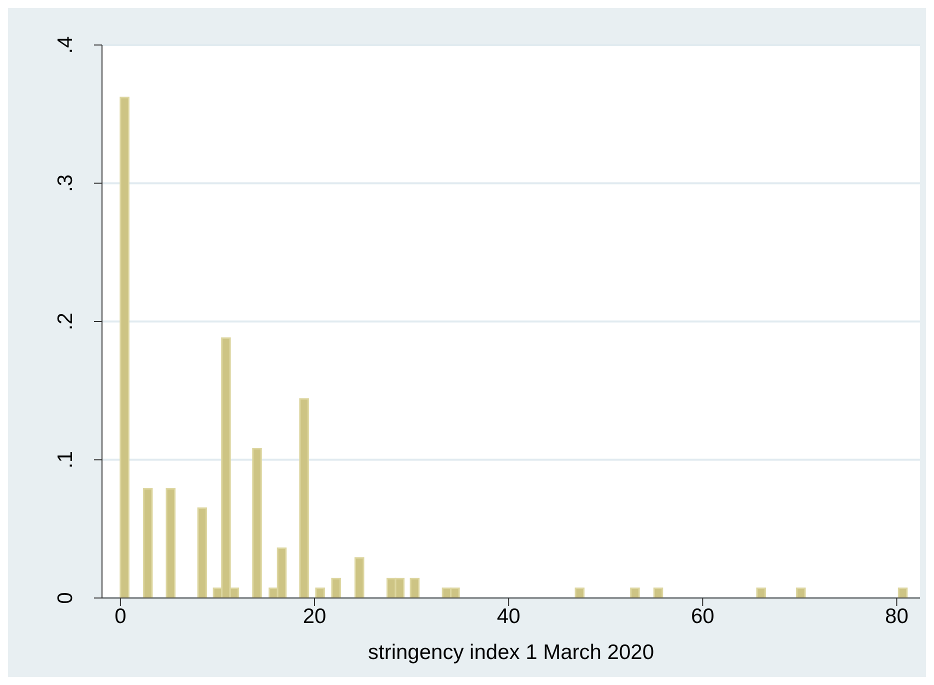 This screenshot has height=685, width=934. What do you see at coordinates (511, 652) in the screenshot?
I see `x-axis-title: stringency index 1 March 2020` at bounding box center [511, 652].